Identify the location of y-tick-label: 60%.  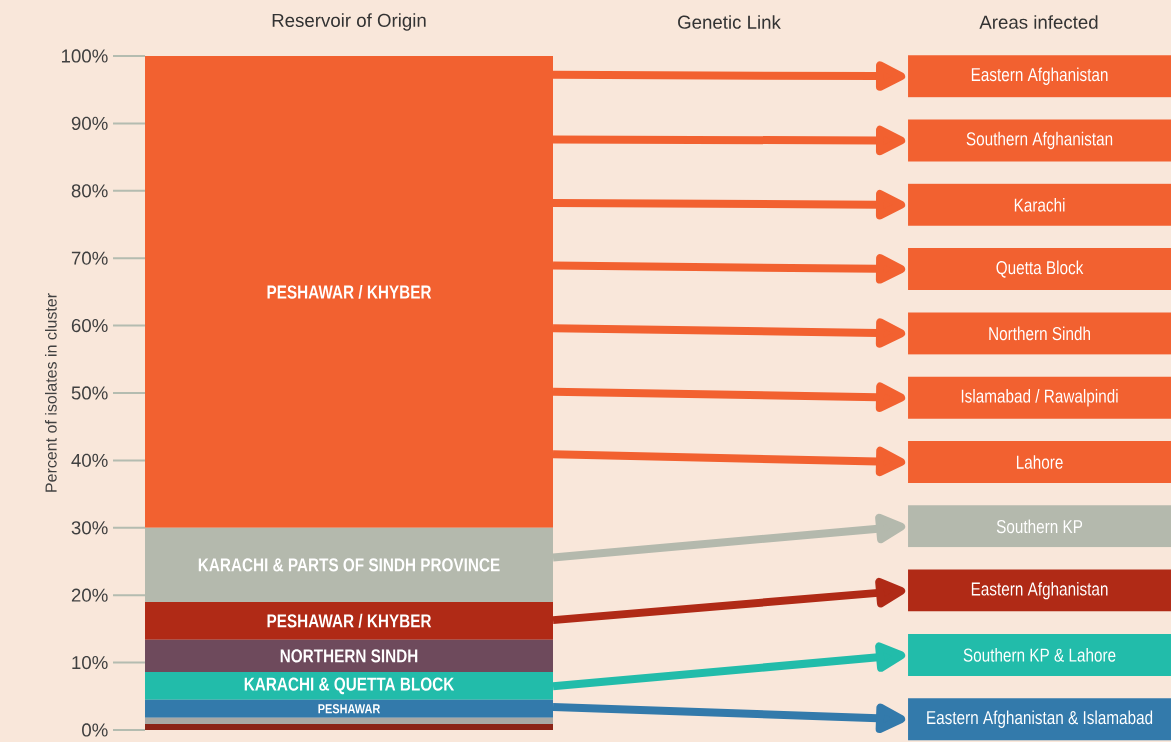
(89, 325).